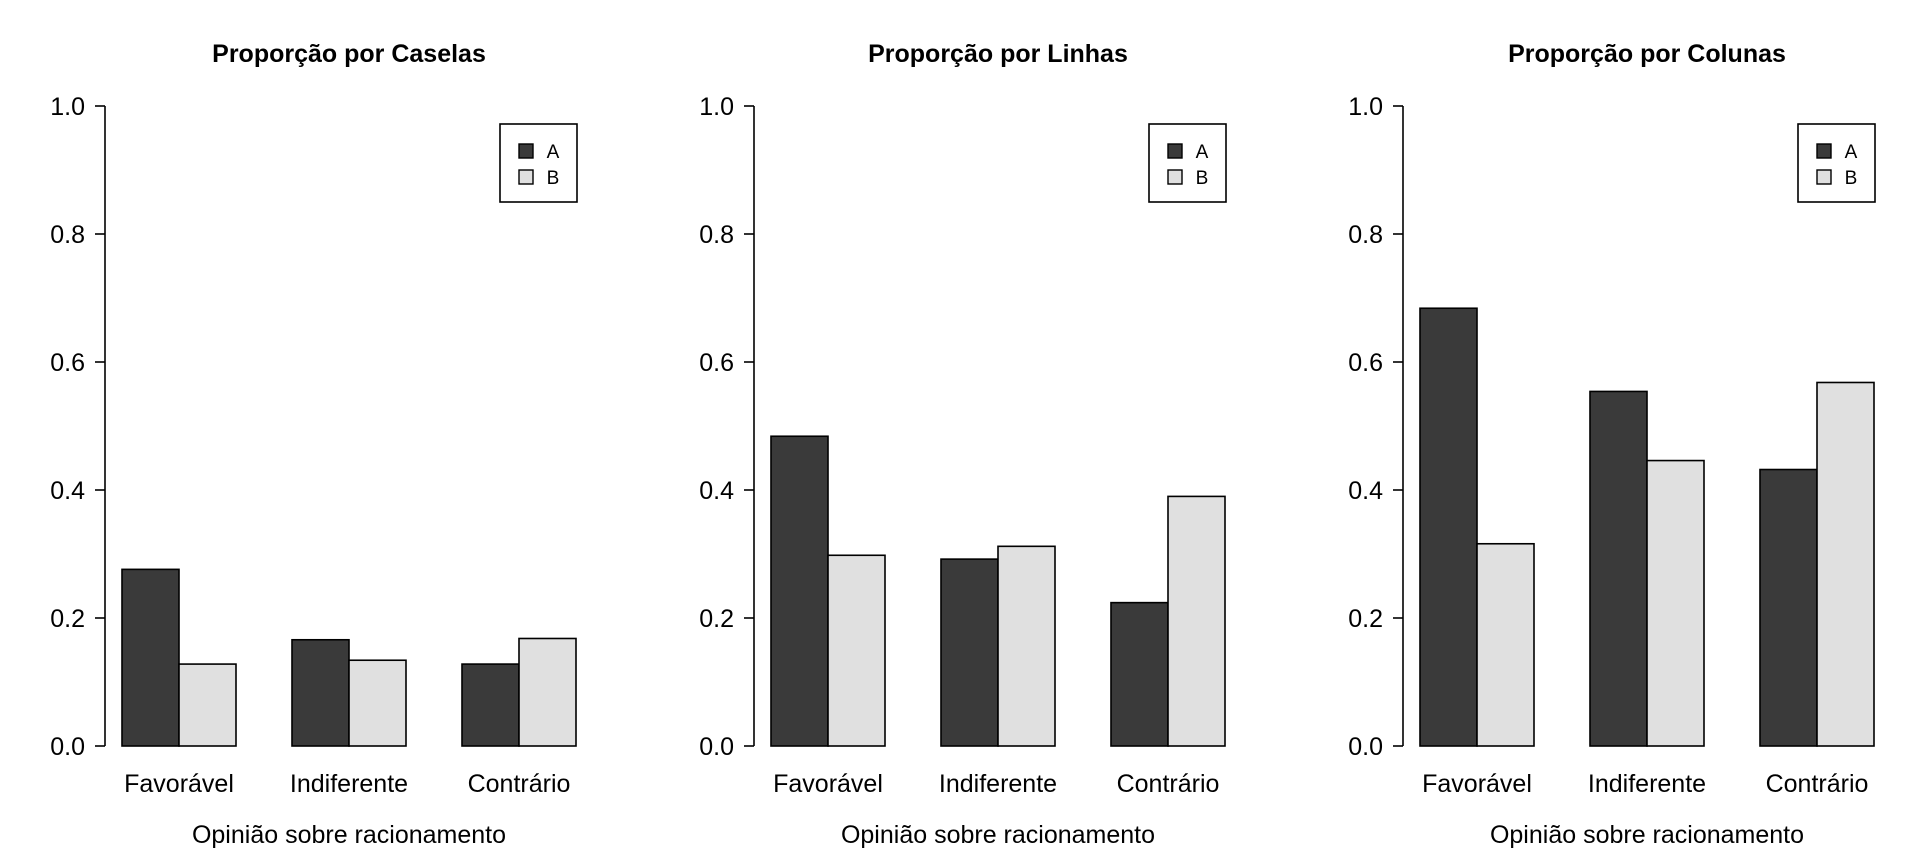 The width and height of the screenshot is (1920, 864). Describe the element at coordinates (998, 54) in the screenshot. I see `chart-title: Proporção por Linhas` at that location.